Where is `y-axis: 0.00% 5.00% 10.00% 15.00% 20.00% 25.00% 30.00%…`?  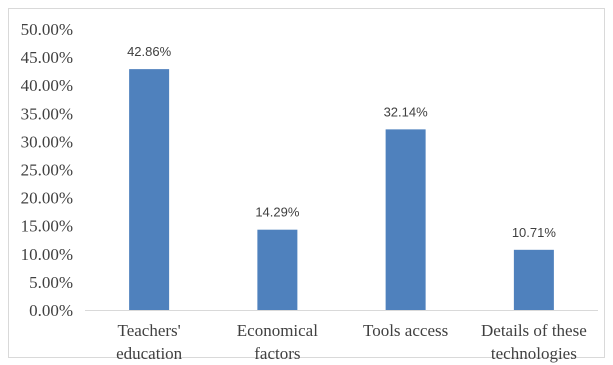
y-axis: 0.00% 5.00% 10.00% 15.00% 20.00% 25.00% 30.00%… is located at coordinates (47, 170).